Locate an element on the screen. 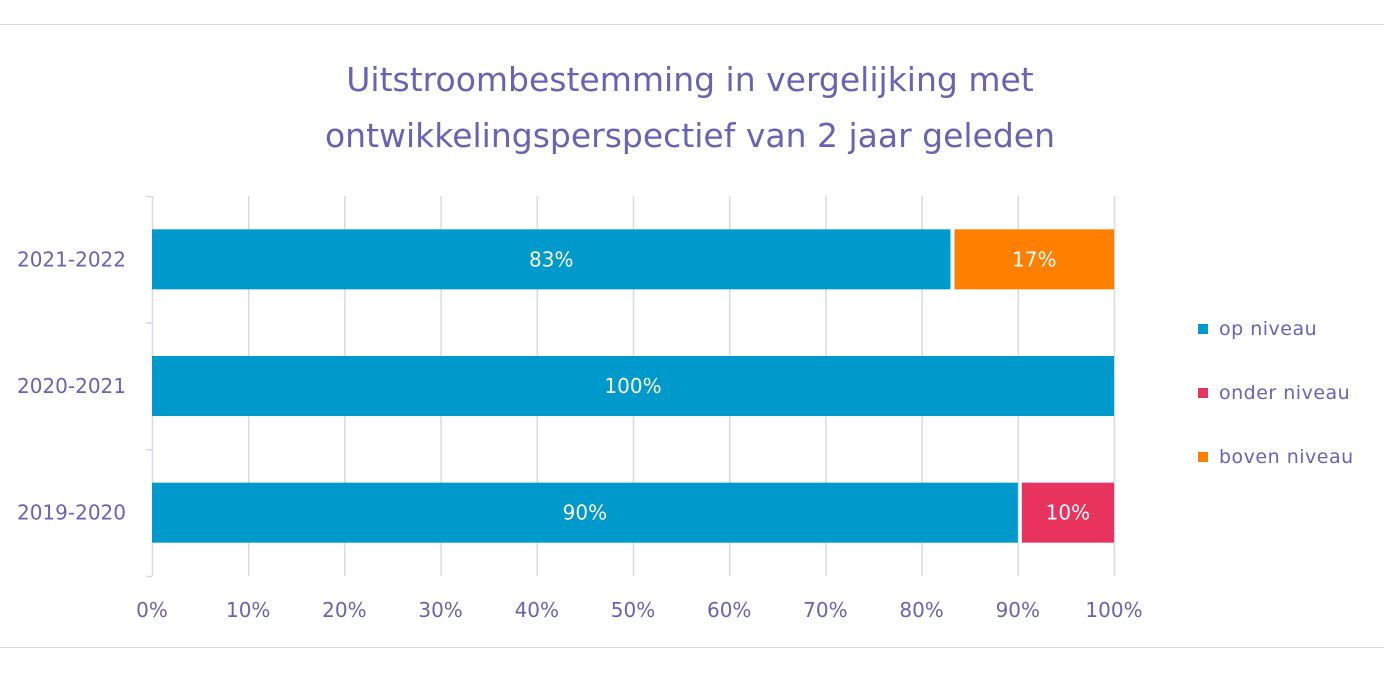  frame-top-border is located at coordinates (692, 24).